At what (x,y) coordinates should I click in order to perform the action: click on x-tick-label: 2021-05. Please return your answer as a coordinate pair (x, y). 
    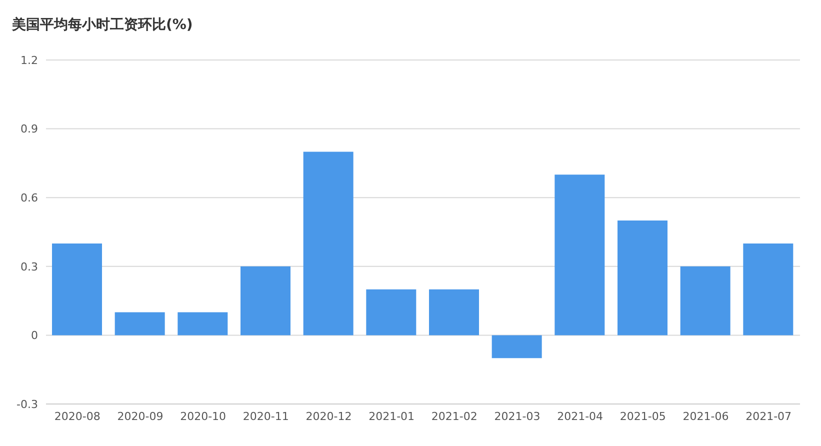
    Looking at the image, I should click on (643, 416).